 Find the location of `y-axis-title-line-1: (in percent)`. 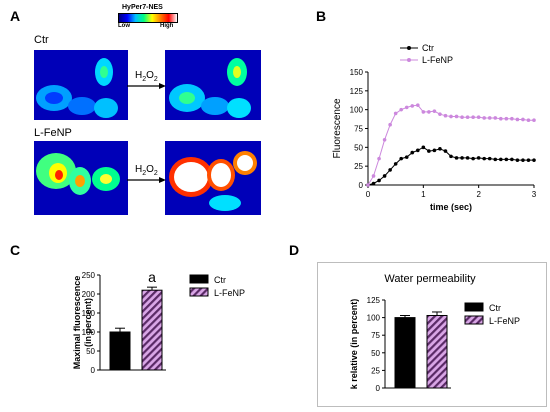

y-axis-title-line-1: (in percent) is located at coordinates (88, 322).